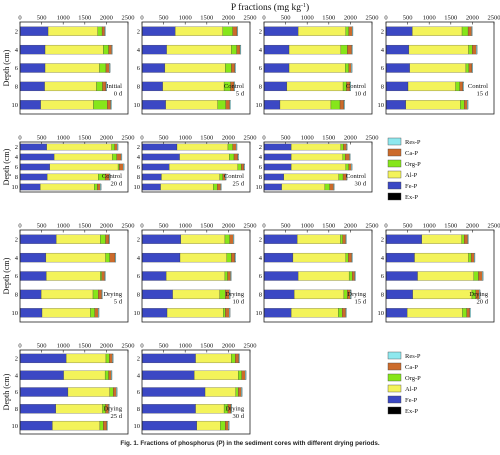 The image size is (500, 455). What do you see at coordinates (250, 138) in the screenshot?
I see `x-tick-label: 2500` at bounding box center [250, 138].